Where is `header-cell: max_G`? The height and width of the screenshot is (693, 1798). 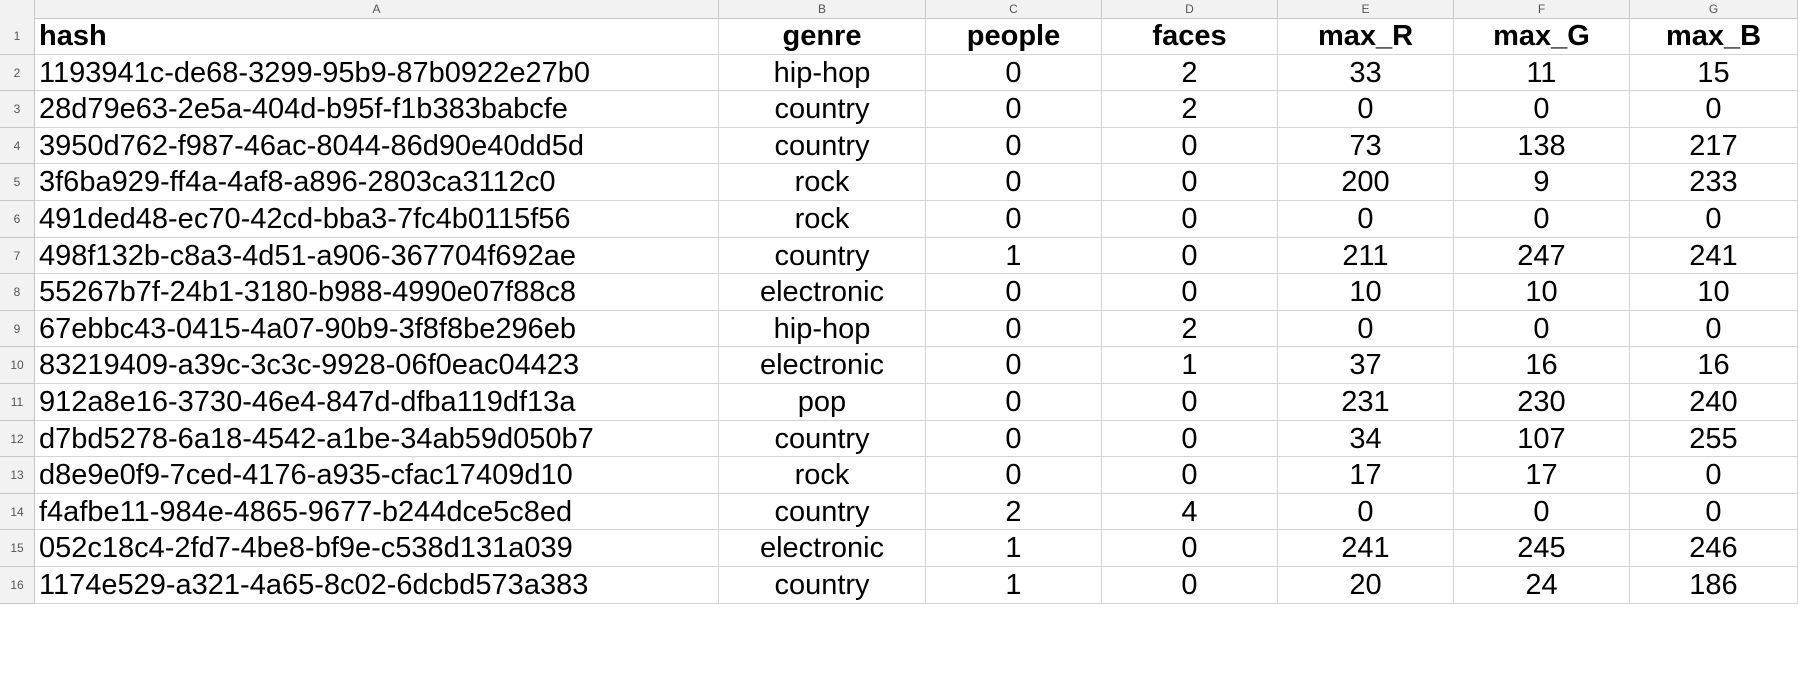 header-cell: max_G is located at coordinates (1542, 36).